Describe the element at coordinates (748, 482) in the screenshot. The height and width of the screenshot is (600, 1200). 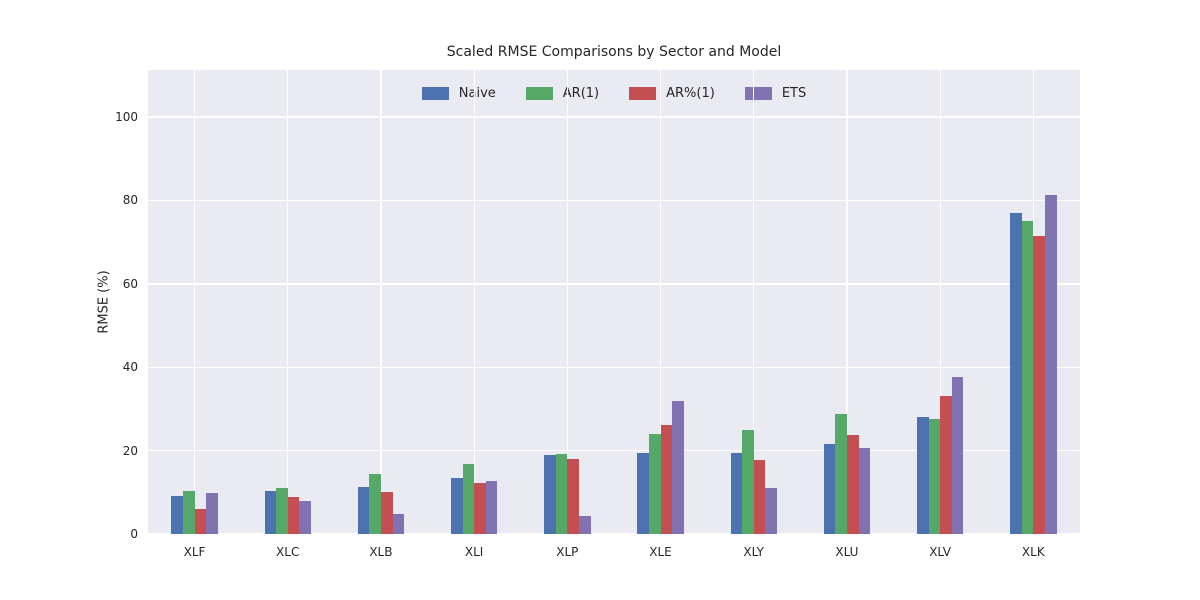
I see `bar-XLY-AR(1)` at that location.